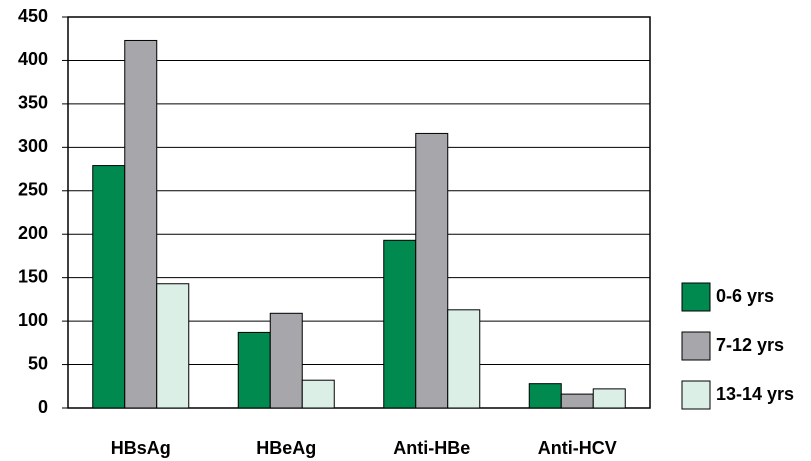  What do you see at coordinates (43, 407) in the screenshot?
I see `y-tick-label: 0` at bounding box center [43, 407].